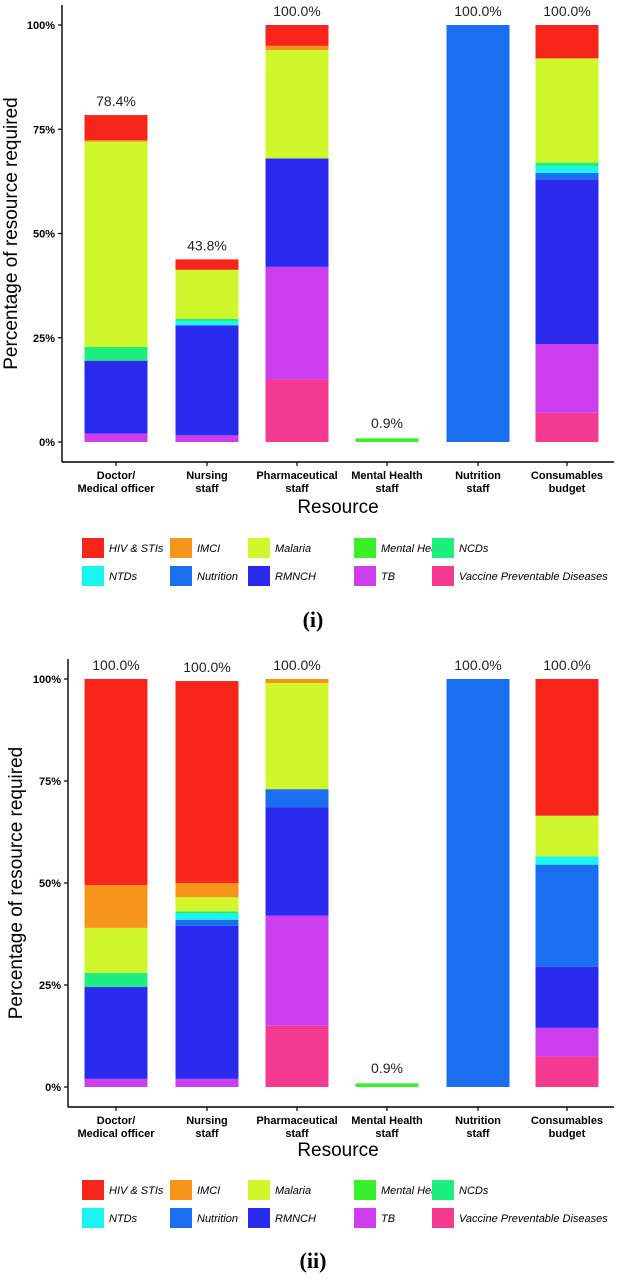  Describe the element at coordinates (181, 1218) in the screenshot. I see `legend-swatch-nutrition` at that location.